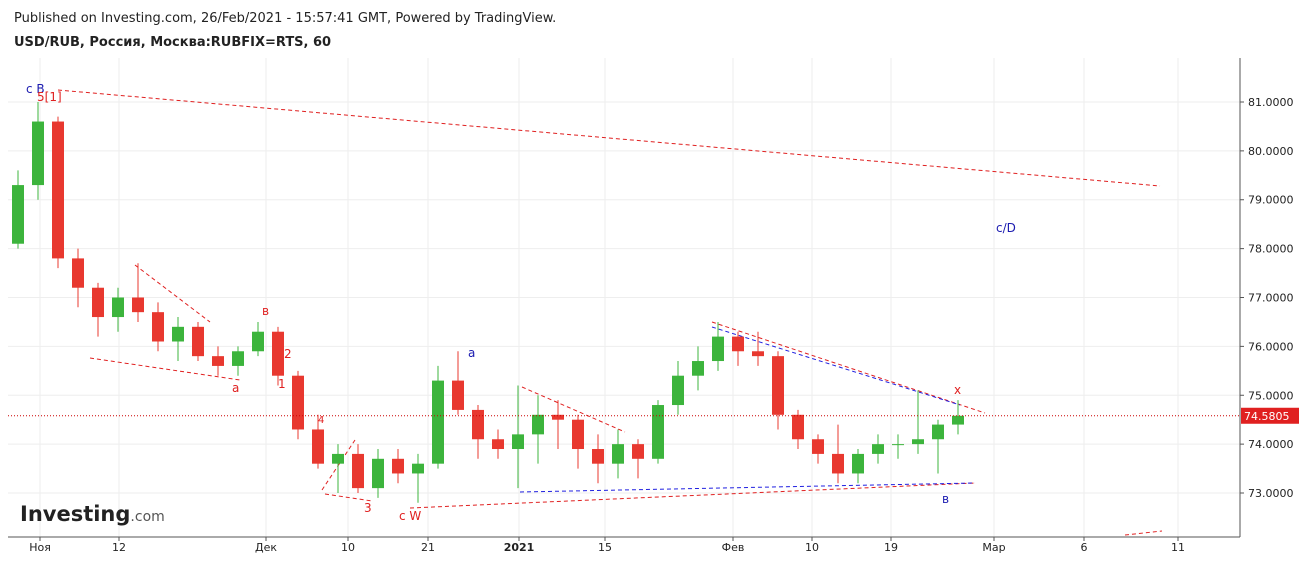 Image resolution: width=1299 pixels, height=564 pixels. What do you see at coordinates (1271, 493) in the screenshot?
I see `y-tick-label: 73.0000` at bounding box center [1271, 493].